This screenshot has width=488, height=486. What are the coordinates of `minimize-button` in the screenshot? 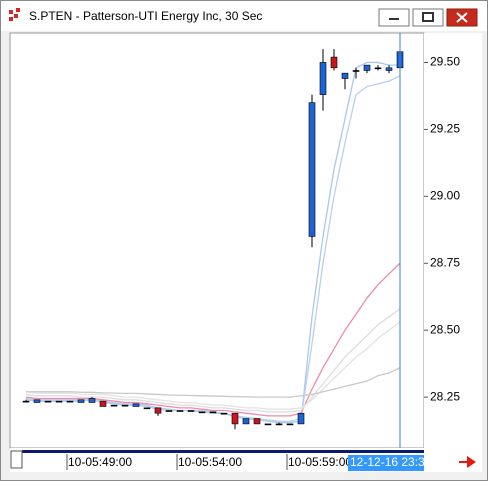 It's located at (394, 17).